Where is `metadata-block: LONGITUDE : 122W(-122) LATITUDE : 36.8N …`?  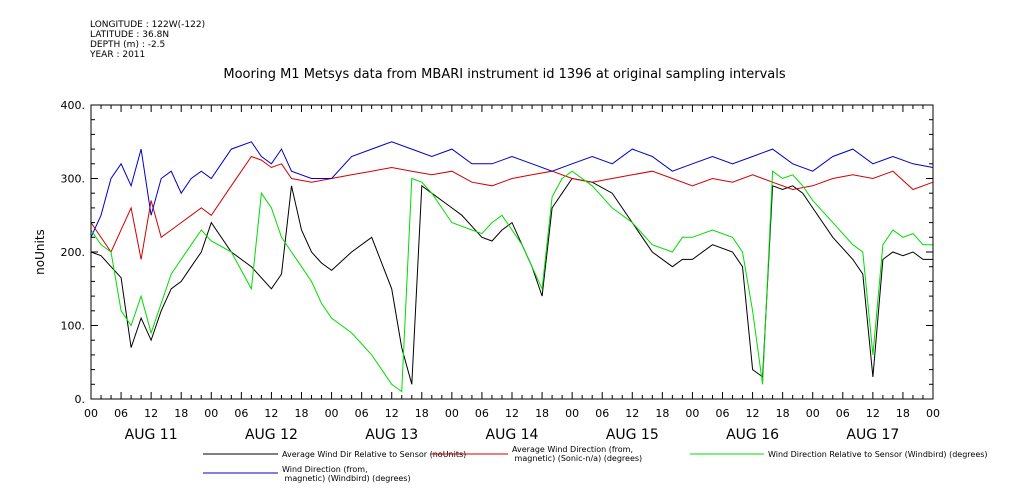 metadata-block: LONGITUDE : 122W(-122) LATITUDE : 36.8N … is located at coordinates (147, 40).